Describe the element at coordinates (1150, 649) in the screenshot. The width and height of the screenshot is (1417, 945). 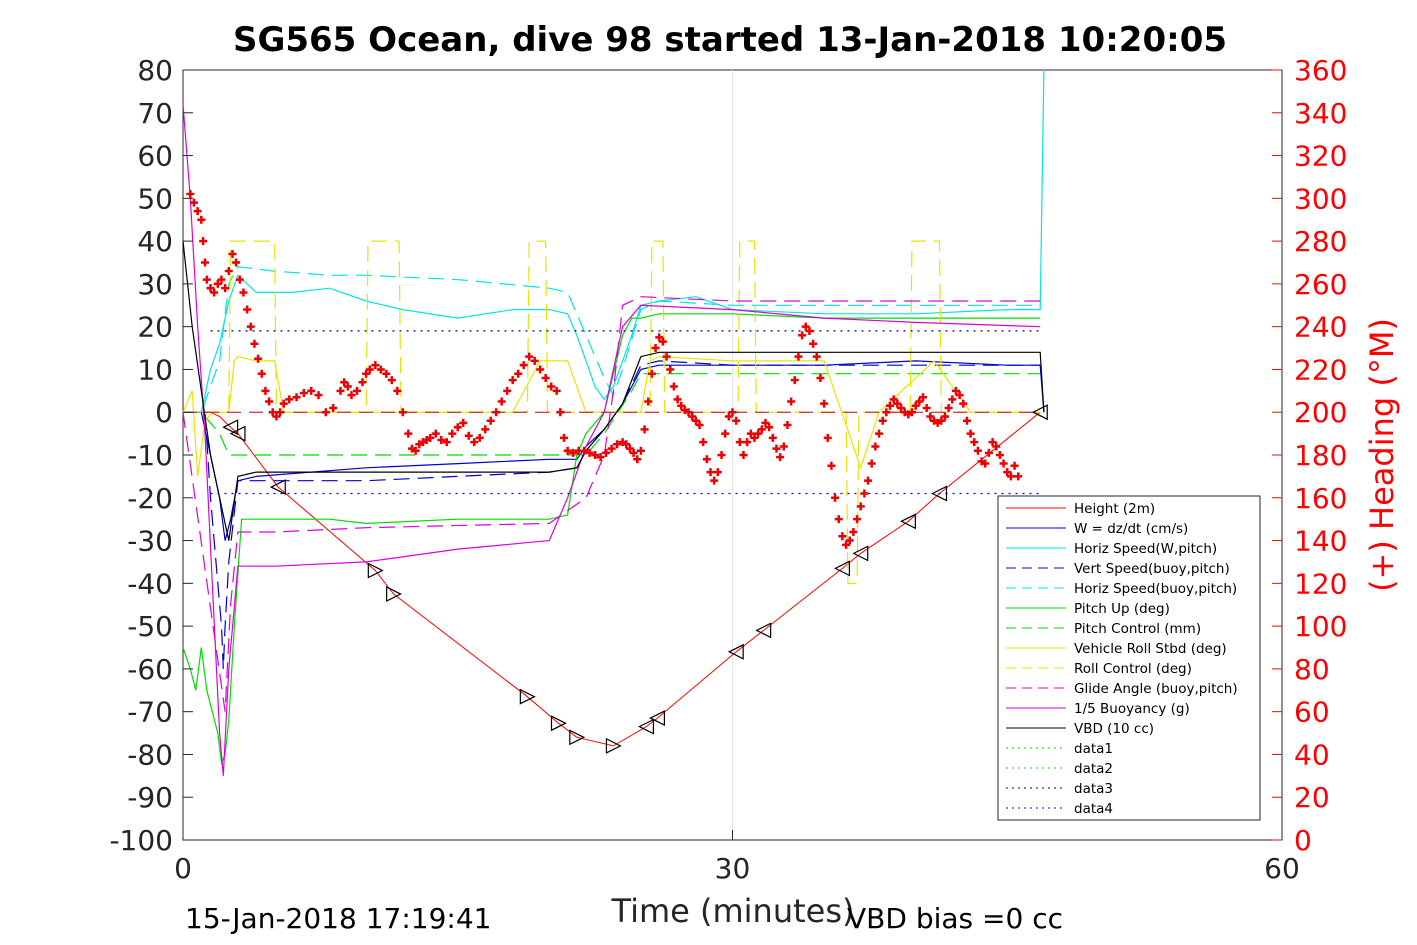
I see `legend-label: Vehicle Roll Stbd (deg)` at that location.